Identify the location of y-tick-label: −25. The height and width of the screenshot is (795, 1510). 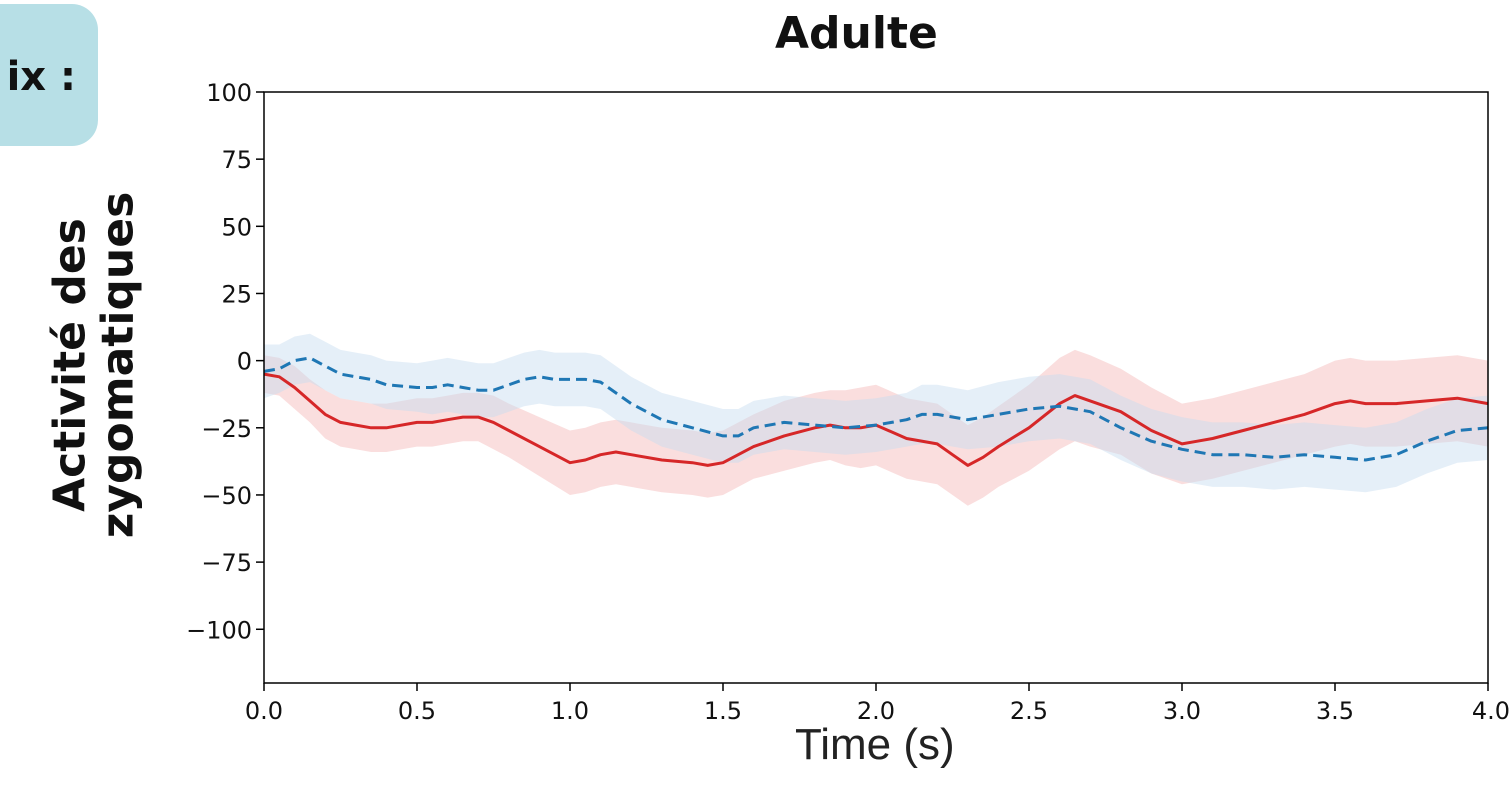
(226, 429).